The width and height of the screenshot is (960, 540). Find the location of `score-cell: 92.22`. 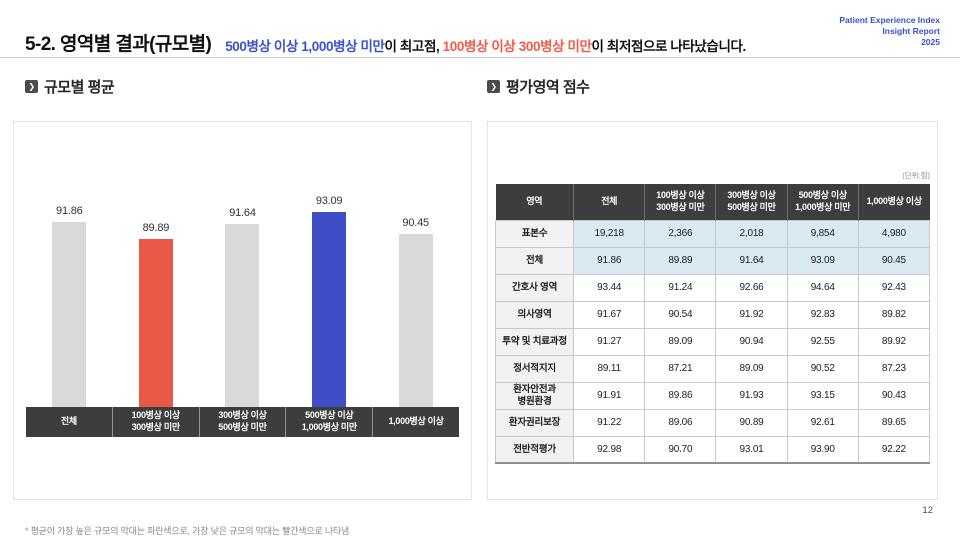

score-cell: 92.22 is located at coordinates (894, 449).